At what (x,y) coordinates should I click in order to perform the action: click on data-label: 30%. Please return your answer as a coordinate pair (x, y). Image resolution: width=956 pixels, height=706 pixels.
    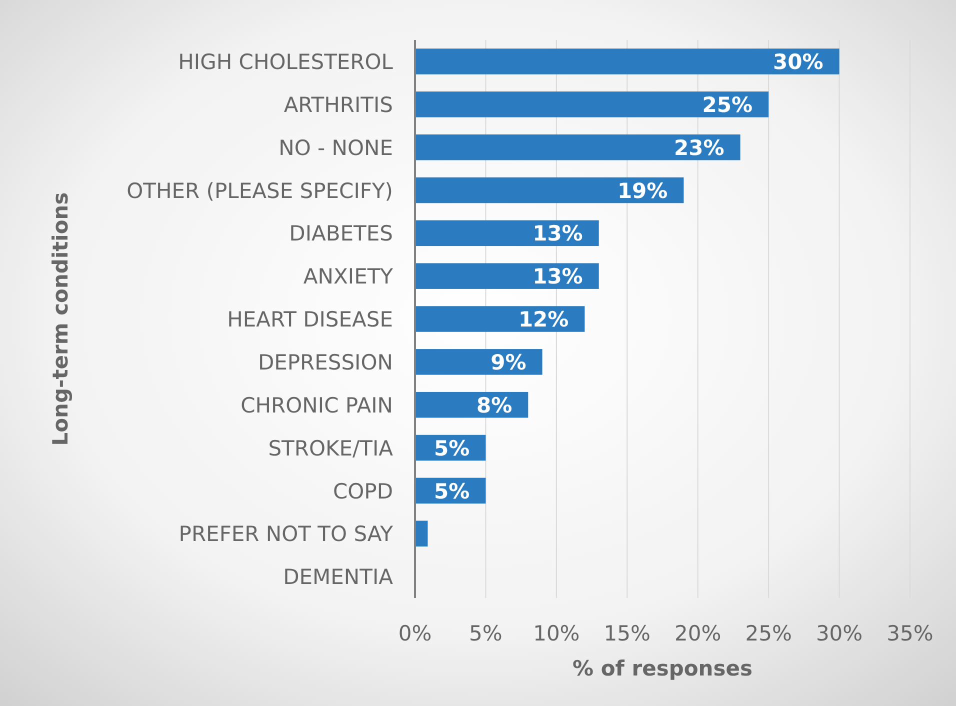
    Looking at the image, I should click on (798, 62).